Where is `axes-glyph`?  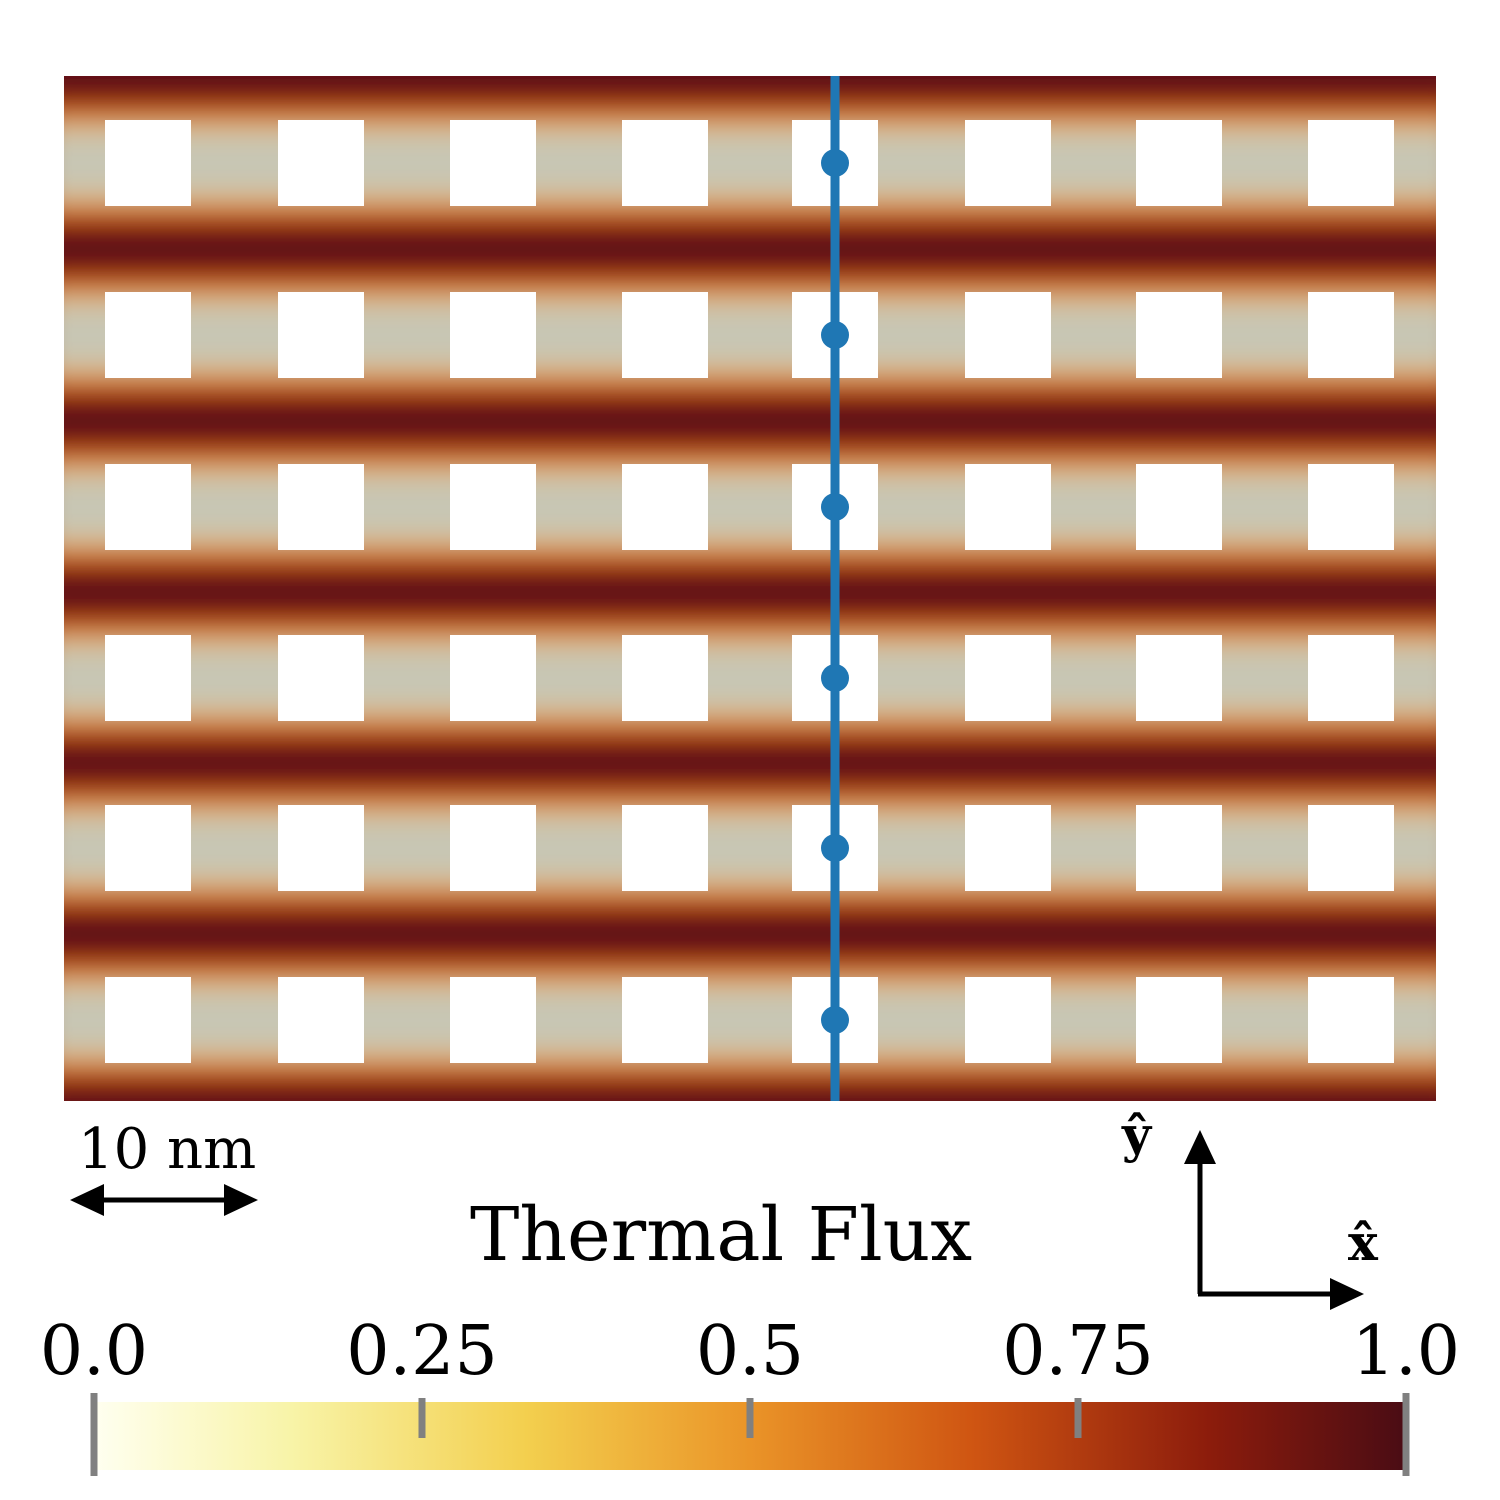
axes-glyph is located at coordinates (1274, 1220).